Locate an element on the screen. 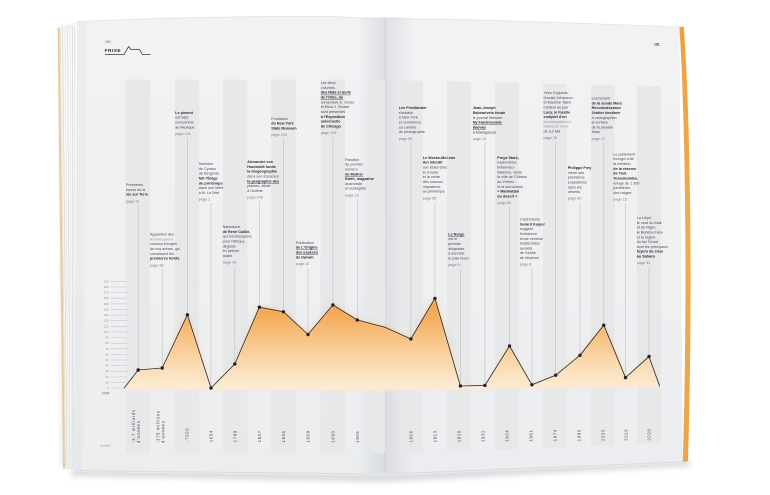 The height and width of the screenshot is (495, 770). svg-text: 1974 is located at coordinates (554, 435).